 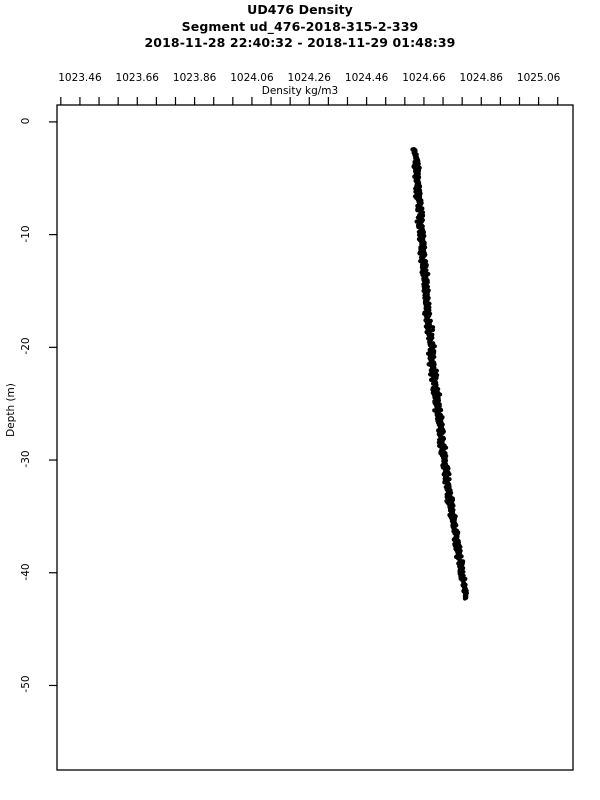 I want to click on x-tick-label: 1024.66, so click(x=424, y=78).